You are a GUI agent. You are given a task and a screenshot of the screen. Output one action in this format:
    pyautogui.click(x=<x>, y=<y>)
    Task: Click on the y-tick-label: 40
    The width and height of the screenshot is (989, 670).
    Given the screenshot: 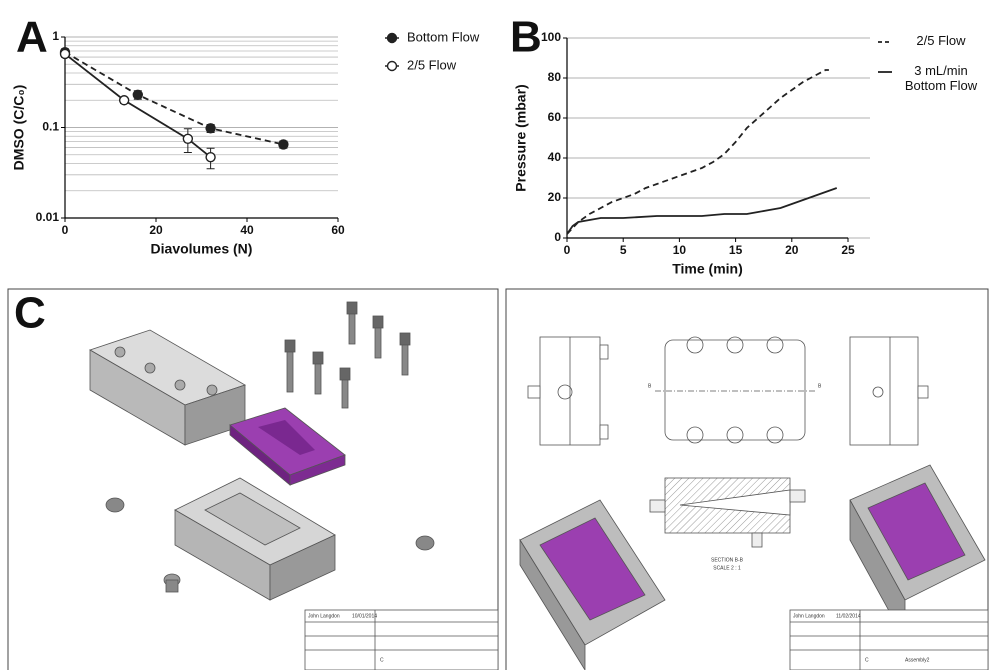 What is the action you would take?
    pyautogui.click(x=555, y=157)
    